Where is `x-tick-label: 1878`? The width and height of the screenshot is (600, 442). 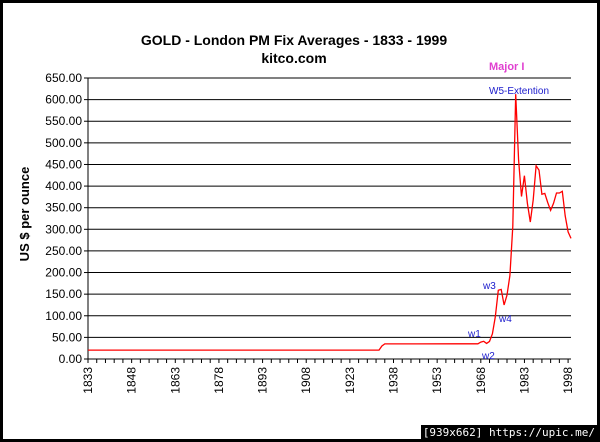
x-tick-label: 1878 is located at coordinates (219, 380).